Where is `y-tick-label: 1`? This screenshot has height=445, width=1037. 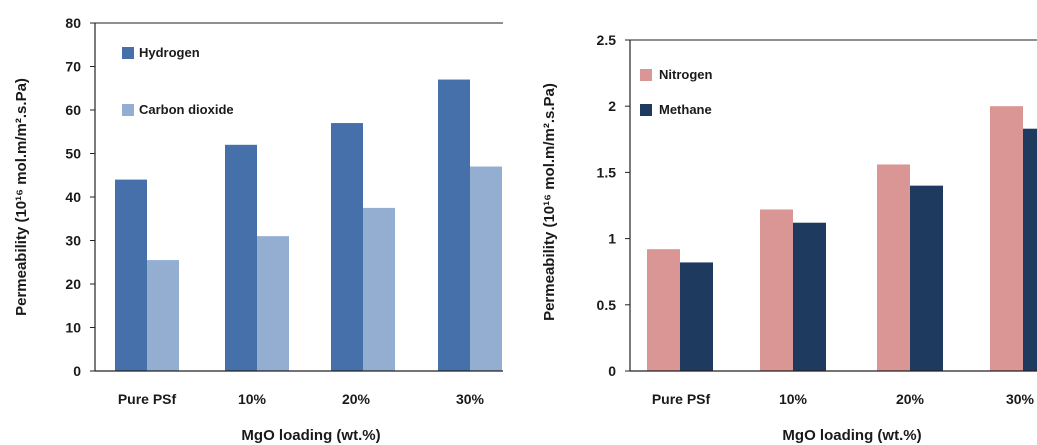
y-tick-label: 1 is located at coordinates (612, 239).